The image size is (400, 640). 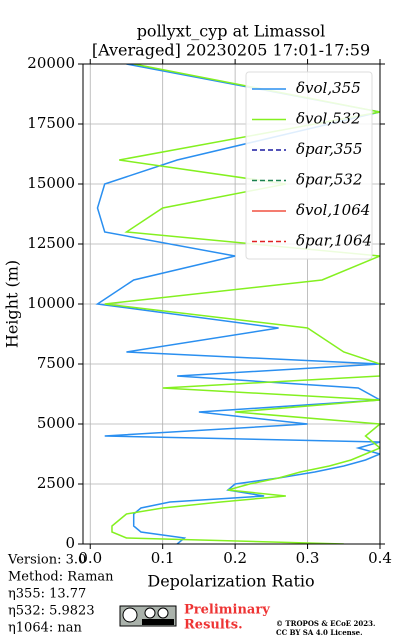 I want to click on y-tick-label: 2500, so click(x=56, y=483).